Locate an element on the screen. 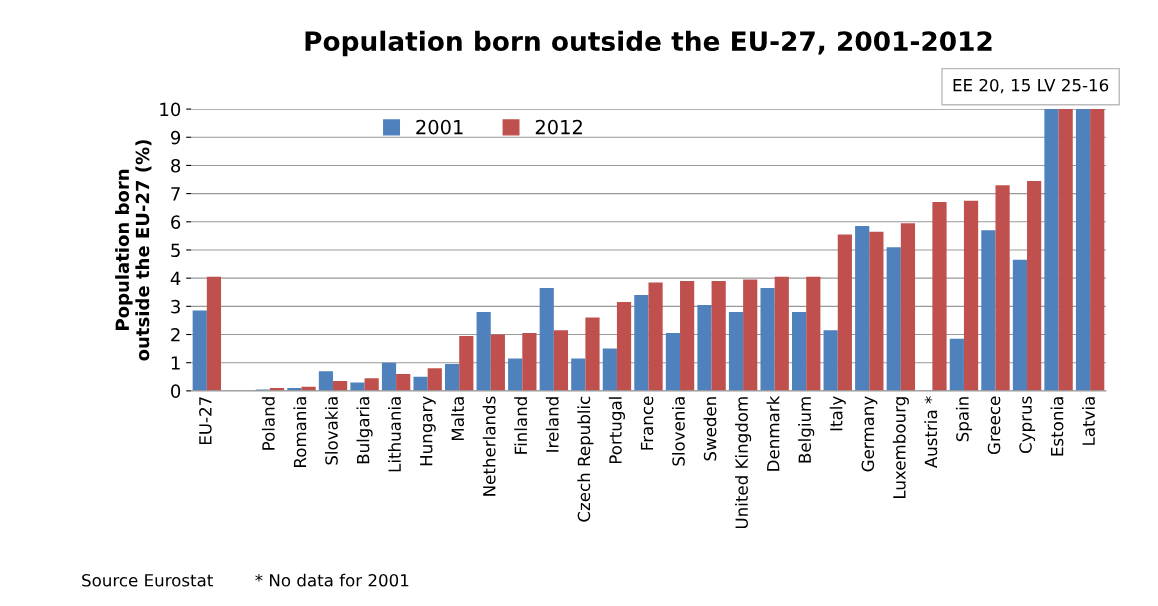 This screenshot has width=1158, height=606. x-tick-label: Luxembourg is located at coordinates (900, 447).